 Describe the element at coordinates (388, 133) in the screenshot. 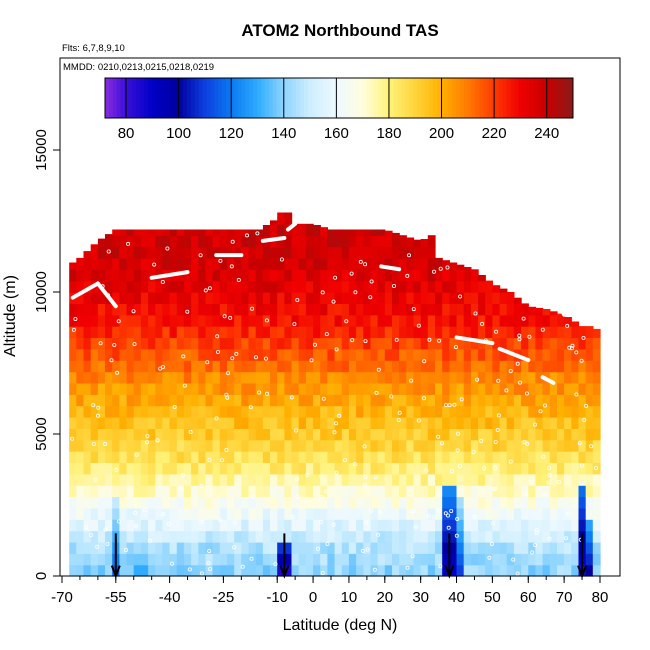

I see `colorbar-tick-label: 180` at that location.